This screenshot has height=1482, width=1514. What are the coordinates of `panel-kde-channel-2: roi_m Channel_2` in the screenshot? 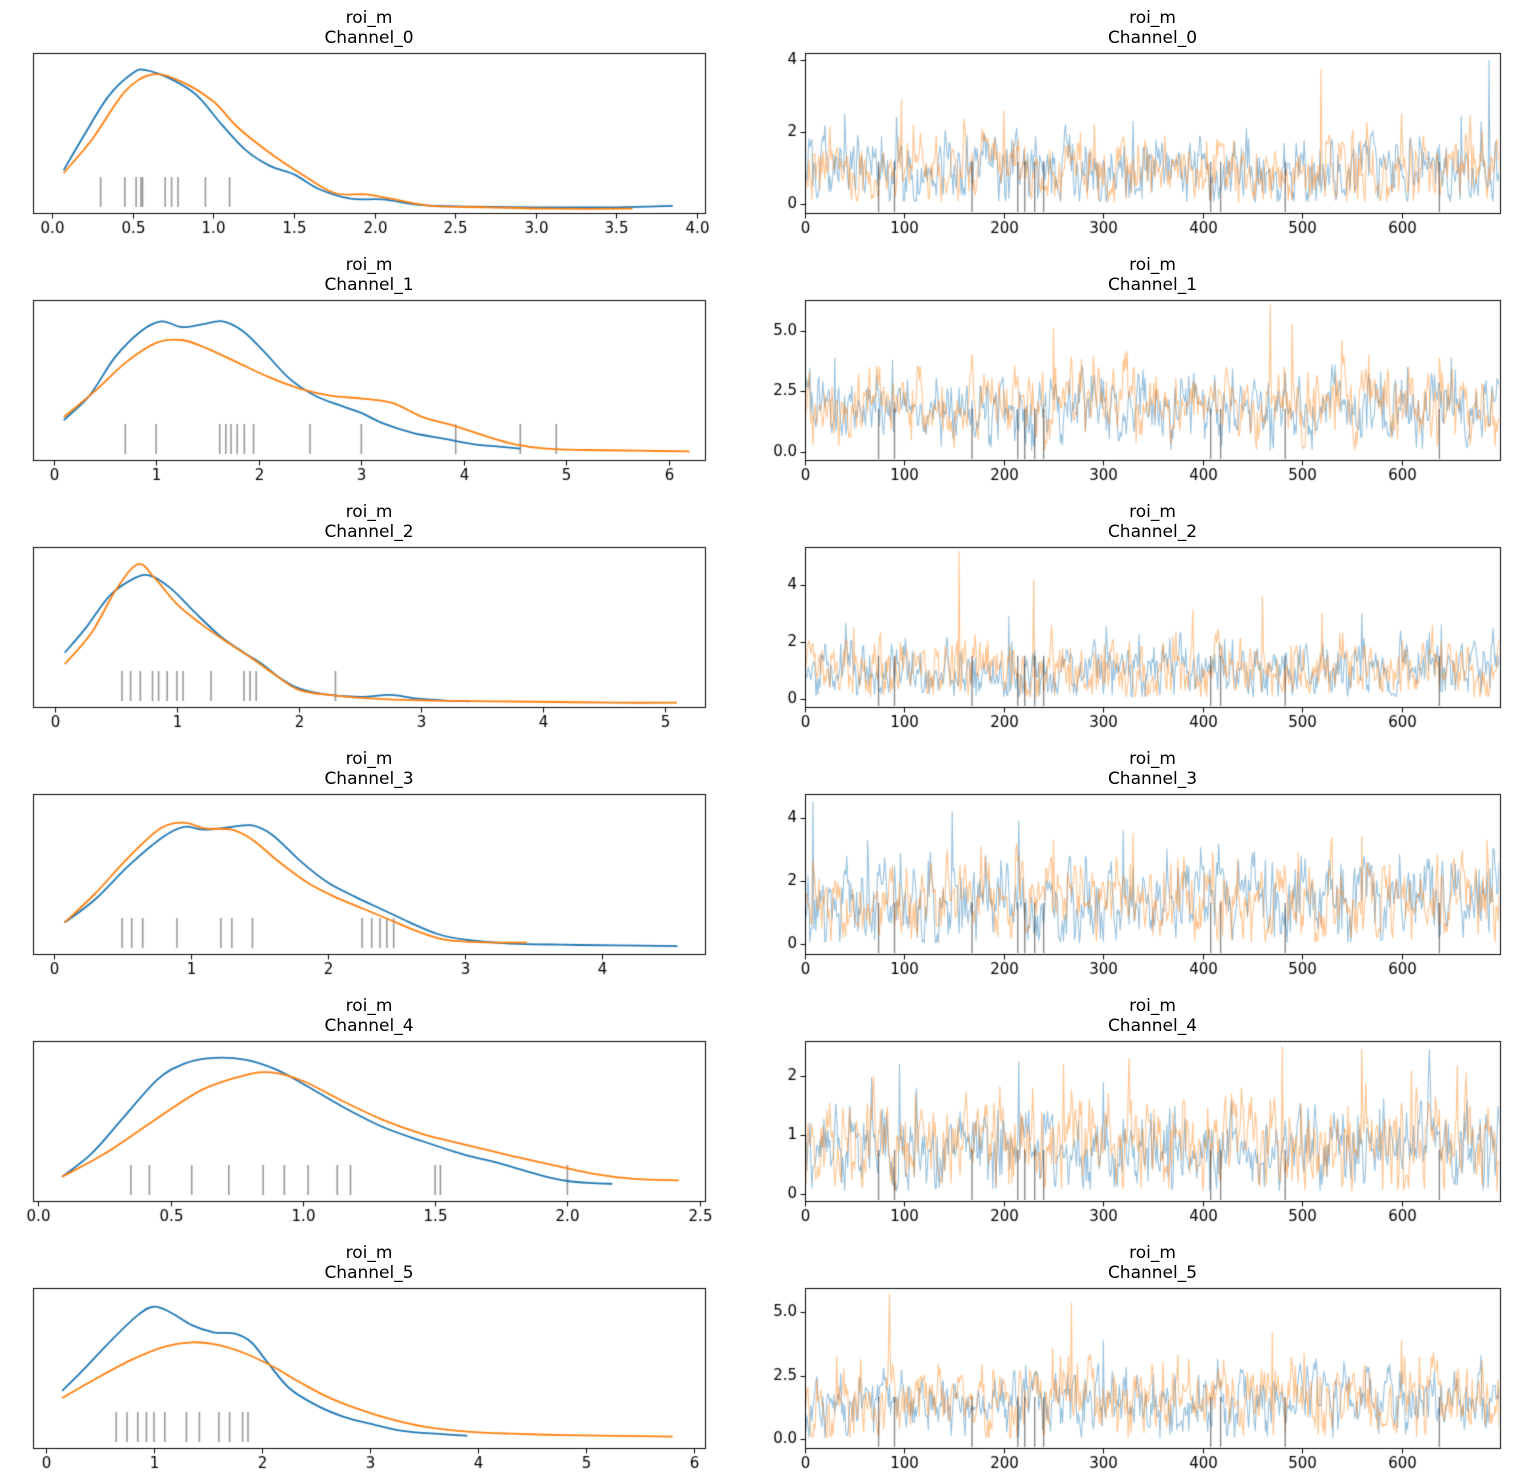 It's located at (378, 617).